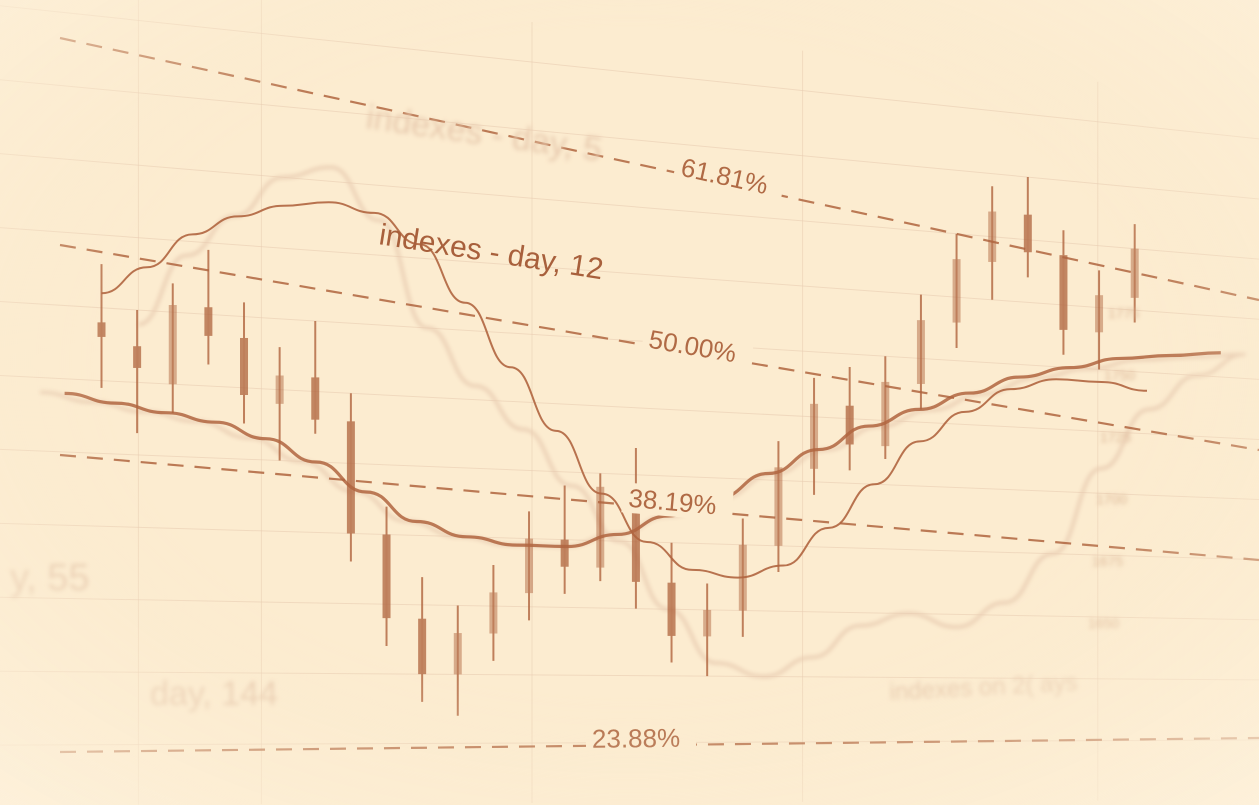 This screenshot has width=1259, height=805. What do you see at coordinates (1119, 375) in the screenshot?
I see `price-scale-label: 1750` at bounding box center [1119, 375].